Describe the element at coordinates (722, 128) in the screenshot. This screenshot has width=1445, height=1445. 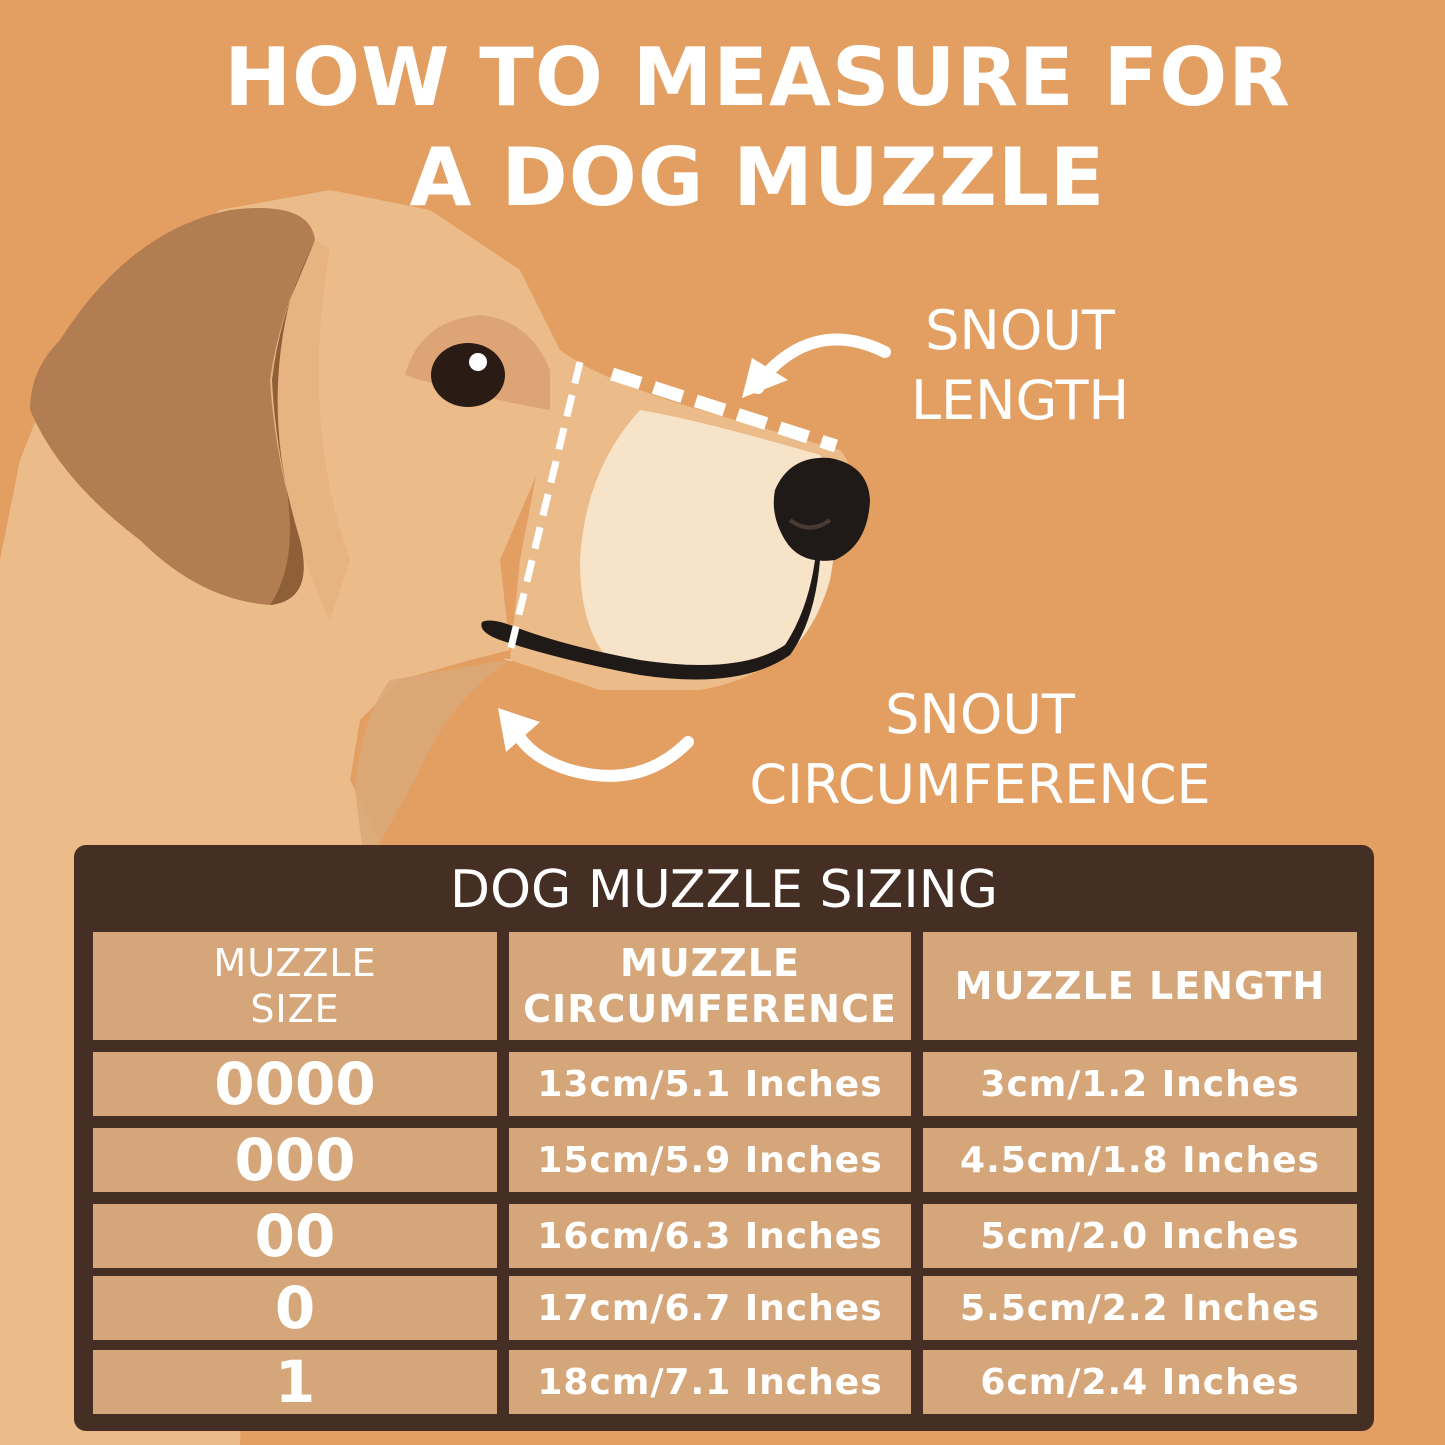
I see `page-title: HOW TO MEASURE FOR A DOG MUZZLE` at that location.